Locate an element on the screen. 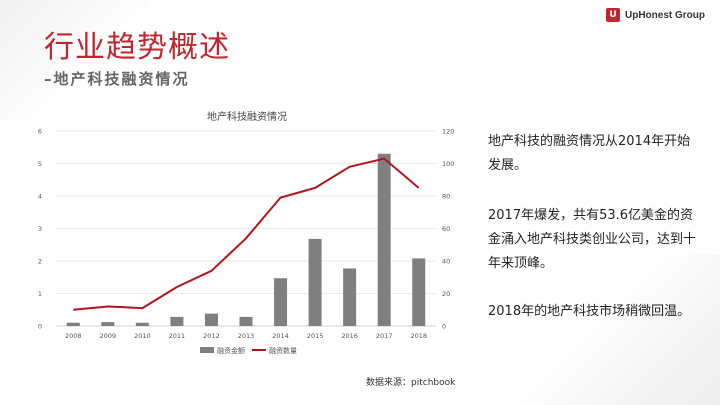 Image resolution: width=720 pixels, height=405 pixels. y-right-tick-label: 80 is located at coordinates (446, 197).